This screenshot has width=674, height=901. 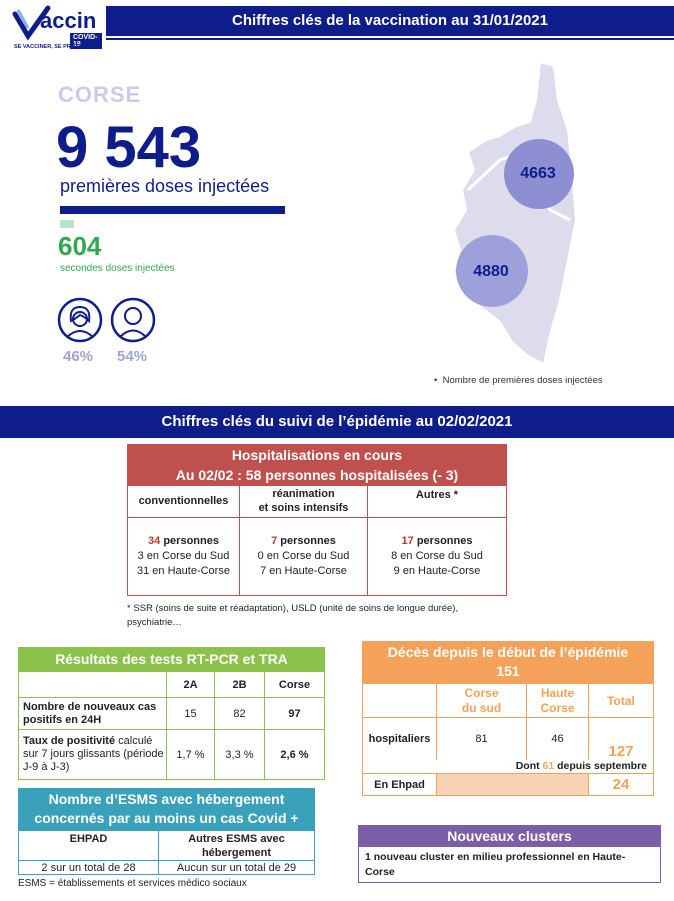 I want to click on hospital-title: Hospitalisations en cours, so click(x=317, y=455).